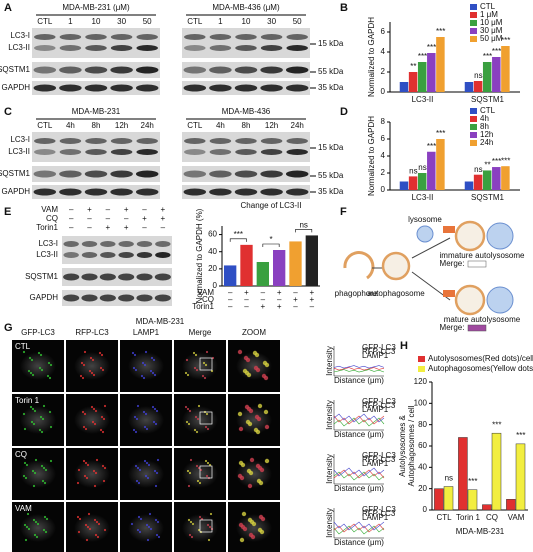 The image size is (533, 552). What do you see at coordinates (195, 21) in the screenshot?
I see `lane-label: CTL` at bounding box center [195, 21].